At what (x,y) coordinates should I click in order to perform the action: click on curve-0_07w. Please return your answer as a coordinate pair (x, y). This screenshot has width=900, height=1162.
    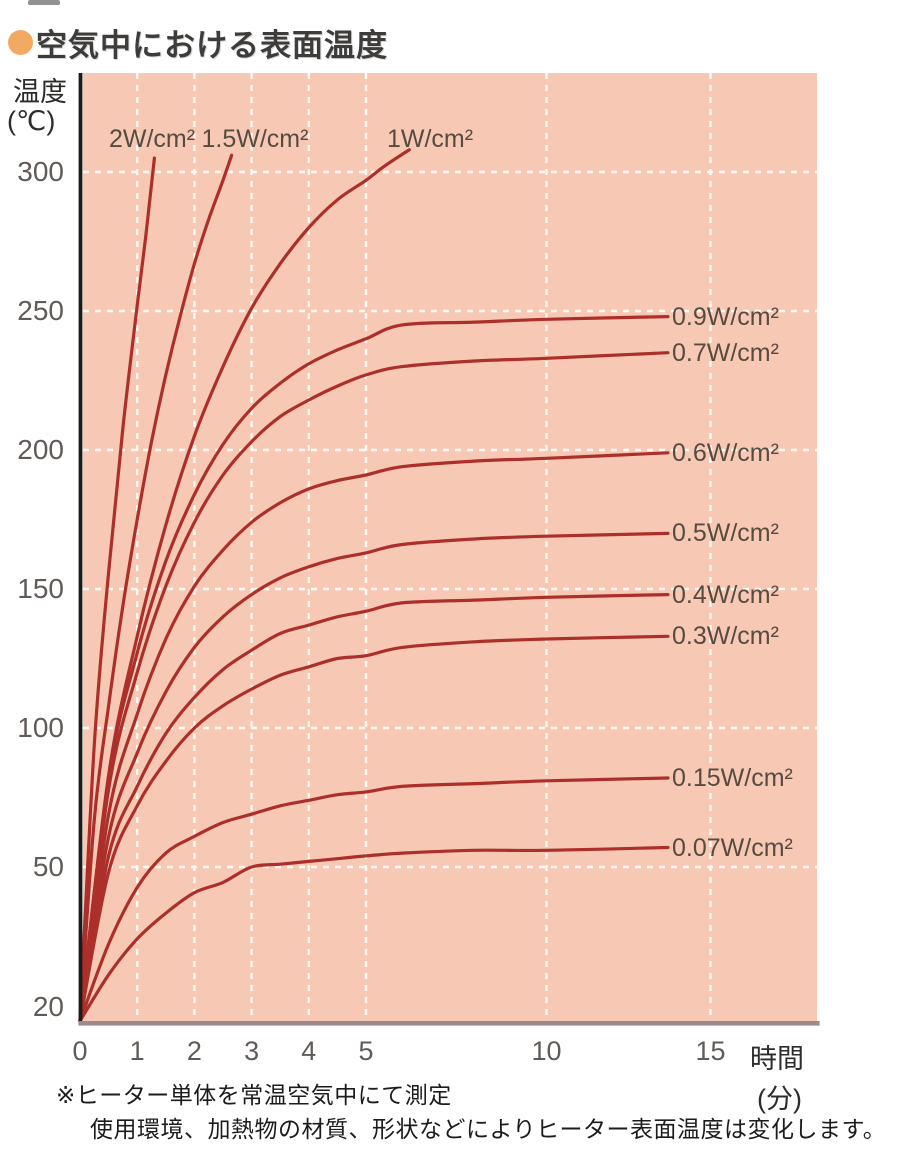
    Looking at the image, I should click on (374, 934).